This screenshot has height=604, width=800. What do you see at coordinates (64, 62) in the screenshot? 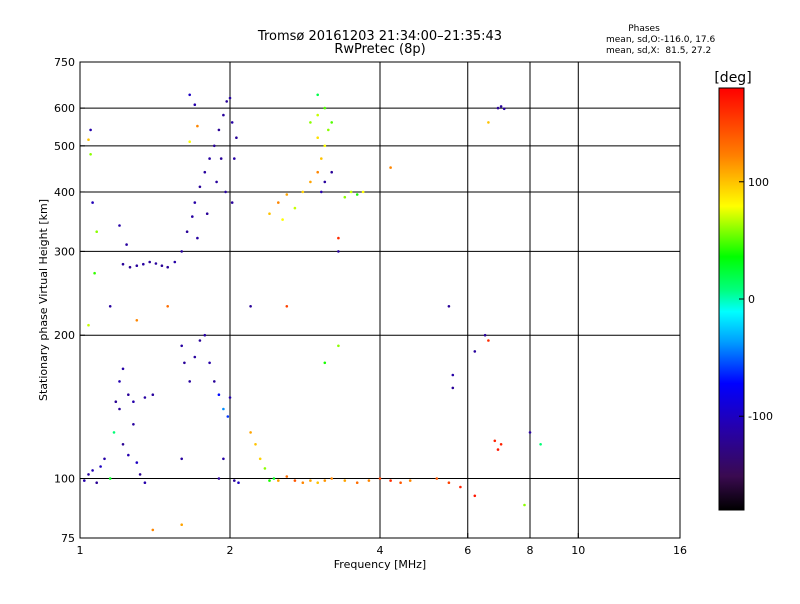
I see `y-tick-label: 750` at bounding box center [64, 62].